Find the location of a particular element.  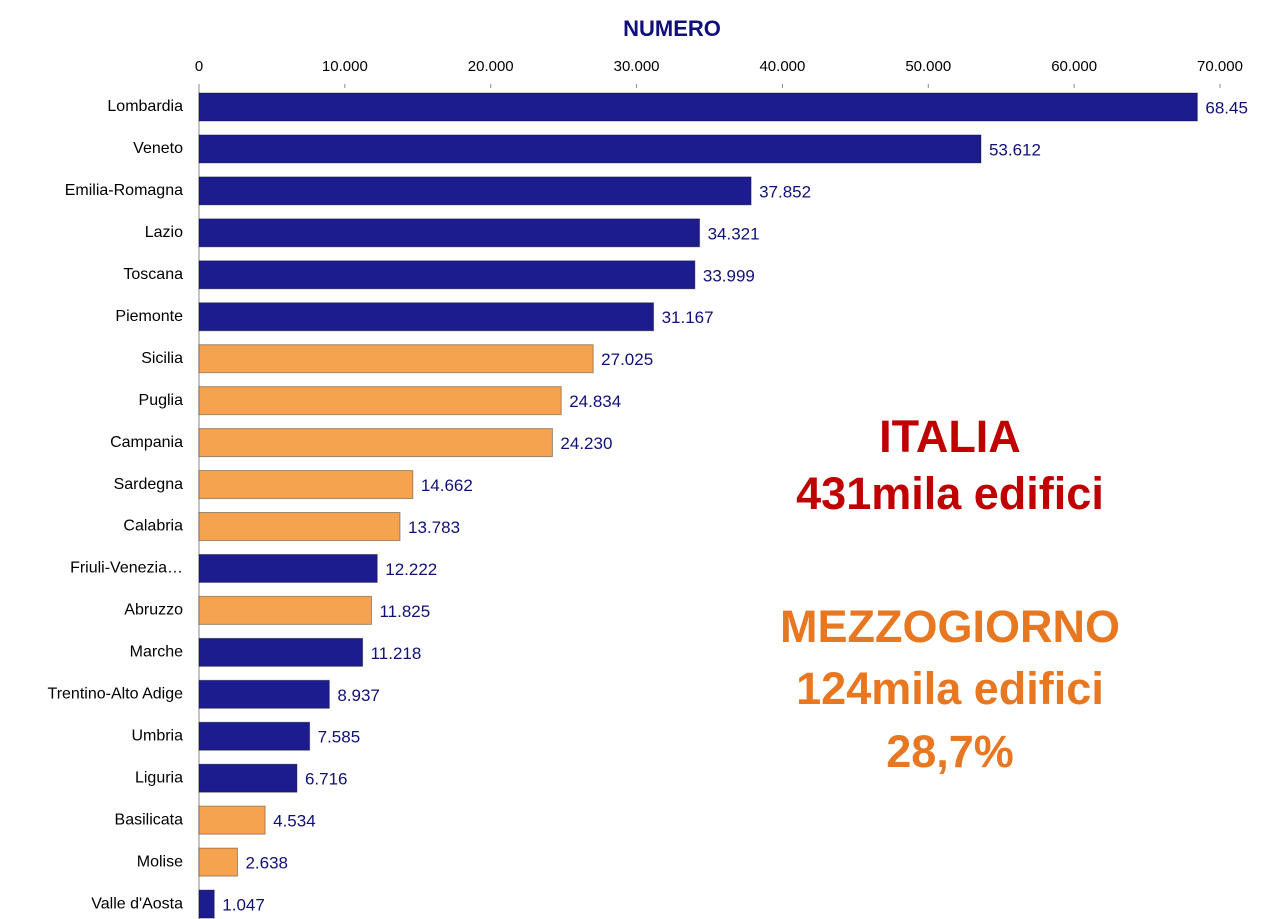

value-label: 7.585 is located at coordinates (339, 737).